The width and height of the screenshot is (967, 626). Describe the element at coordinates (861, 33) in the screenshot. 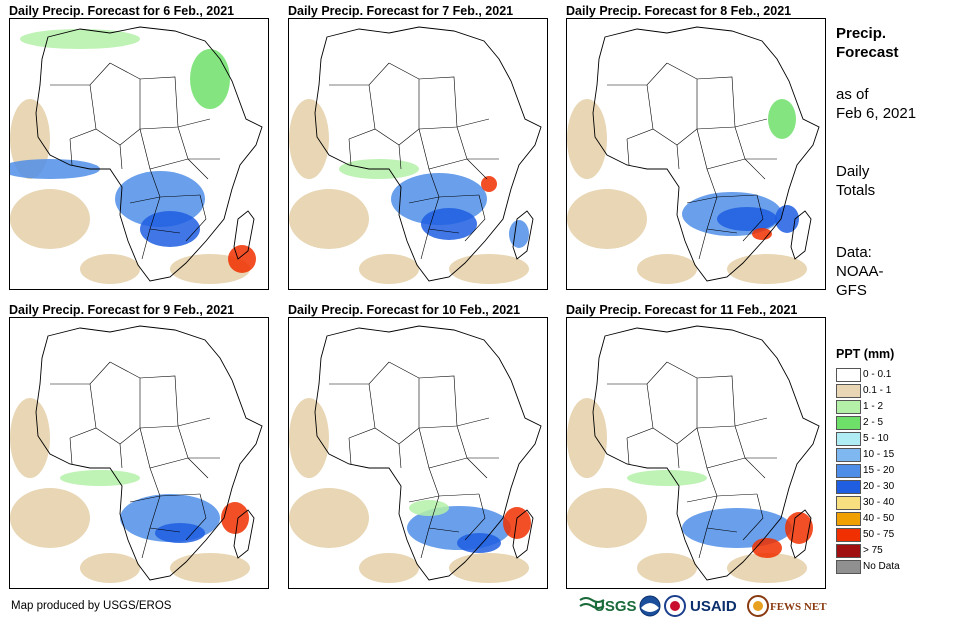

I see `side-title-line1: Precip.` at that location.